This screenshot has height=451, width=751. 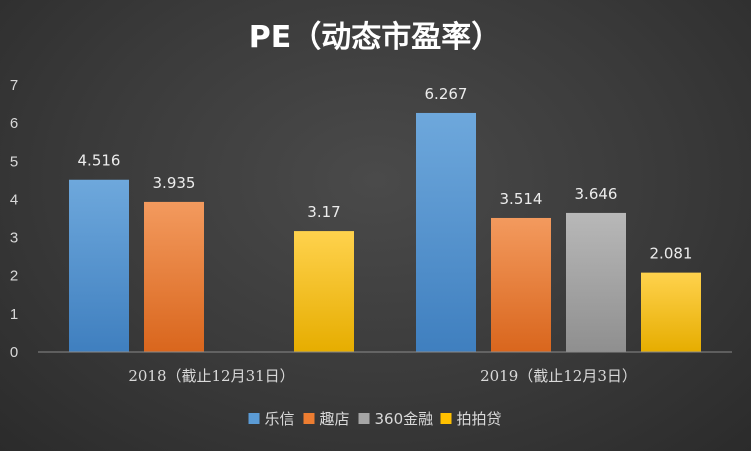 What do you see at coordinates (174, 183) in the screenshot?
I see `data-label: 3.935` at bounding box center [174, 183].